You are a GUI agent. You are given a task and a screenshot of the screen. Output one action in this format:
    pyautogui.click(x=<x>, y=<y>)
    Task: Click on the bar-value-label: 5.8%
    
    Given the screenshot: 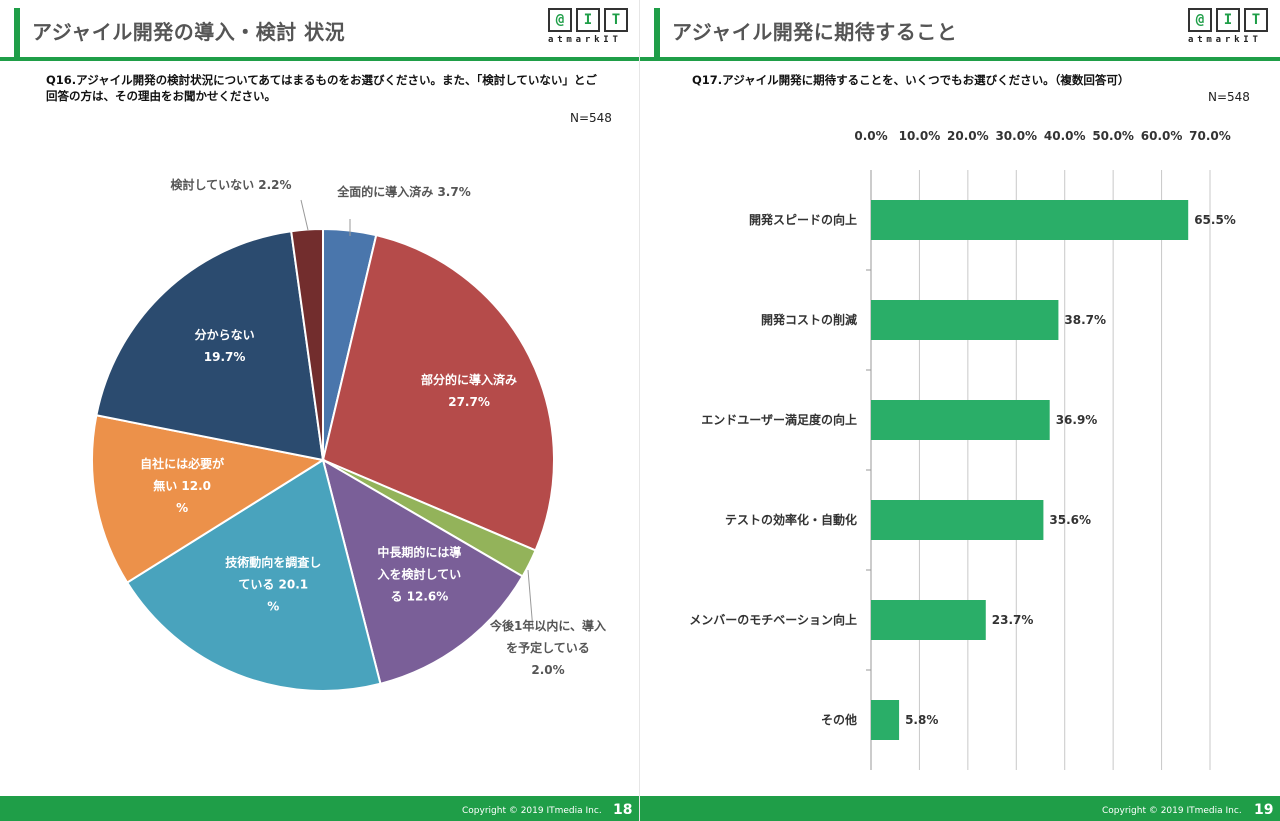 What is the action you would take?
    pyautogui.click(x=921, y=720)
    